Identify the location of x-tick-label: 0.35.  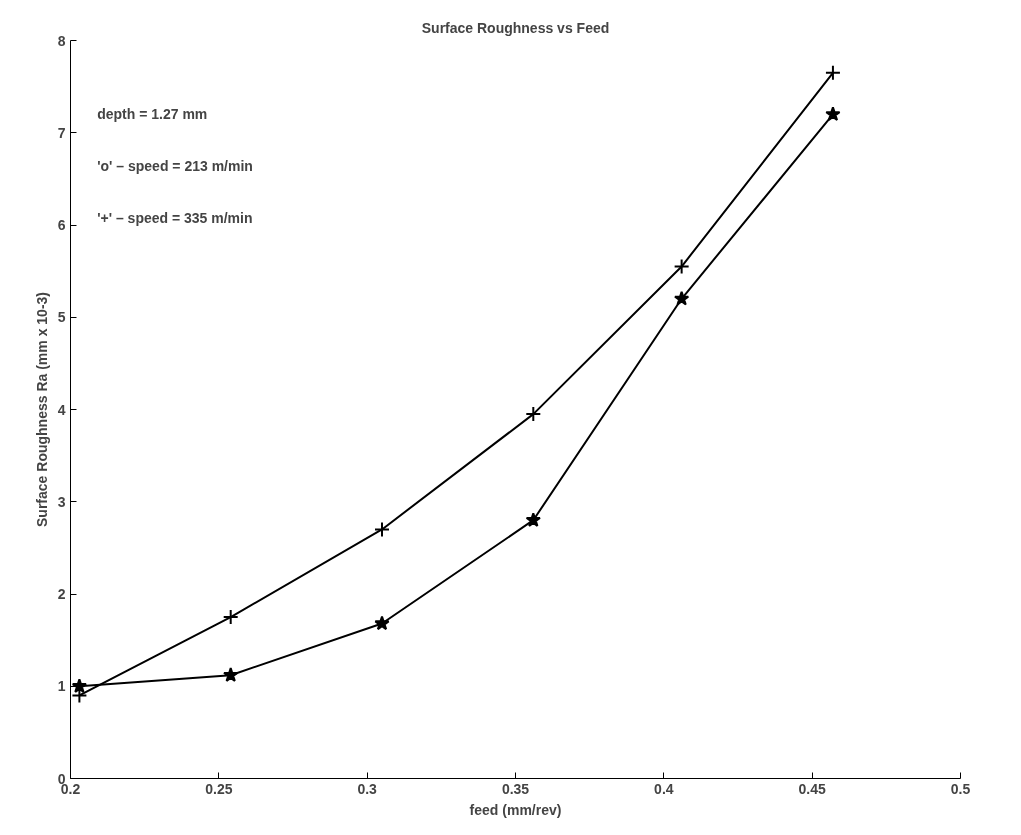
(515, 788).